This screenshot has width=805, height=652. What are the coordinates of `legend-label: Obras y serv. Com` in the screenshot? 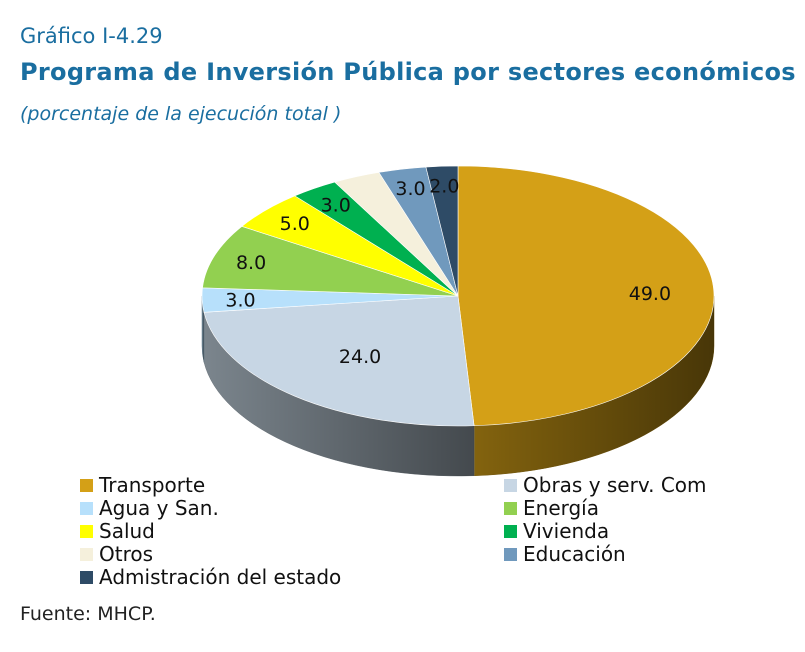 It's located at (615, 485).